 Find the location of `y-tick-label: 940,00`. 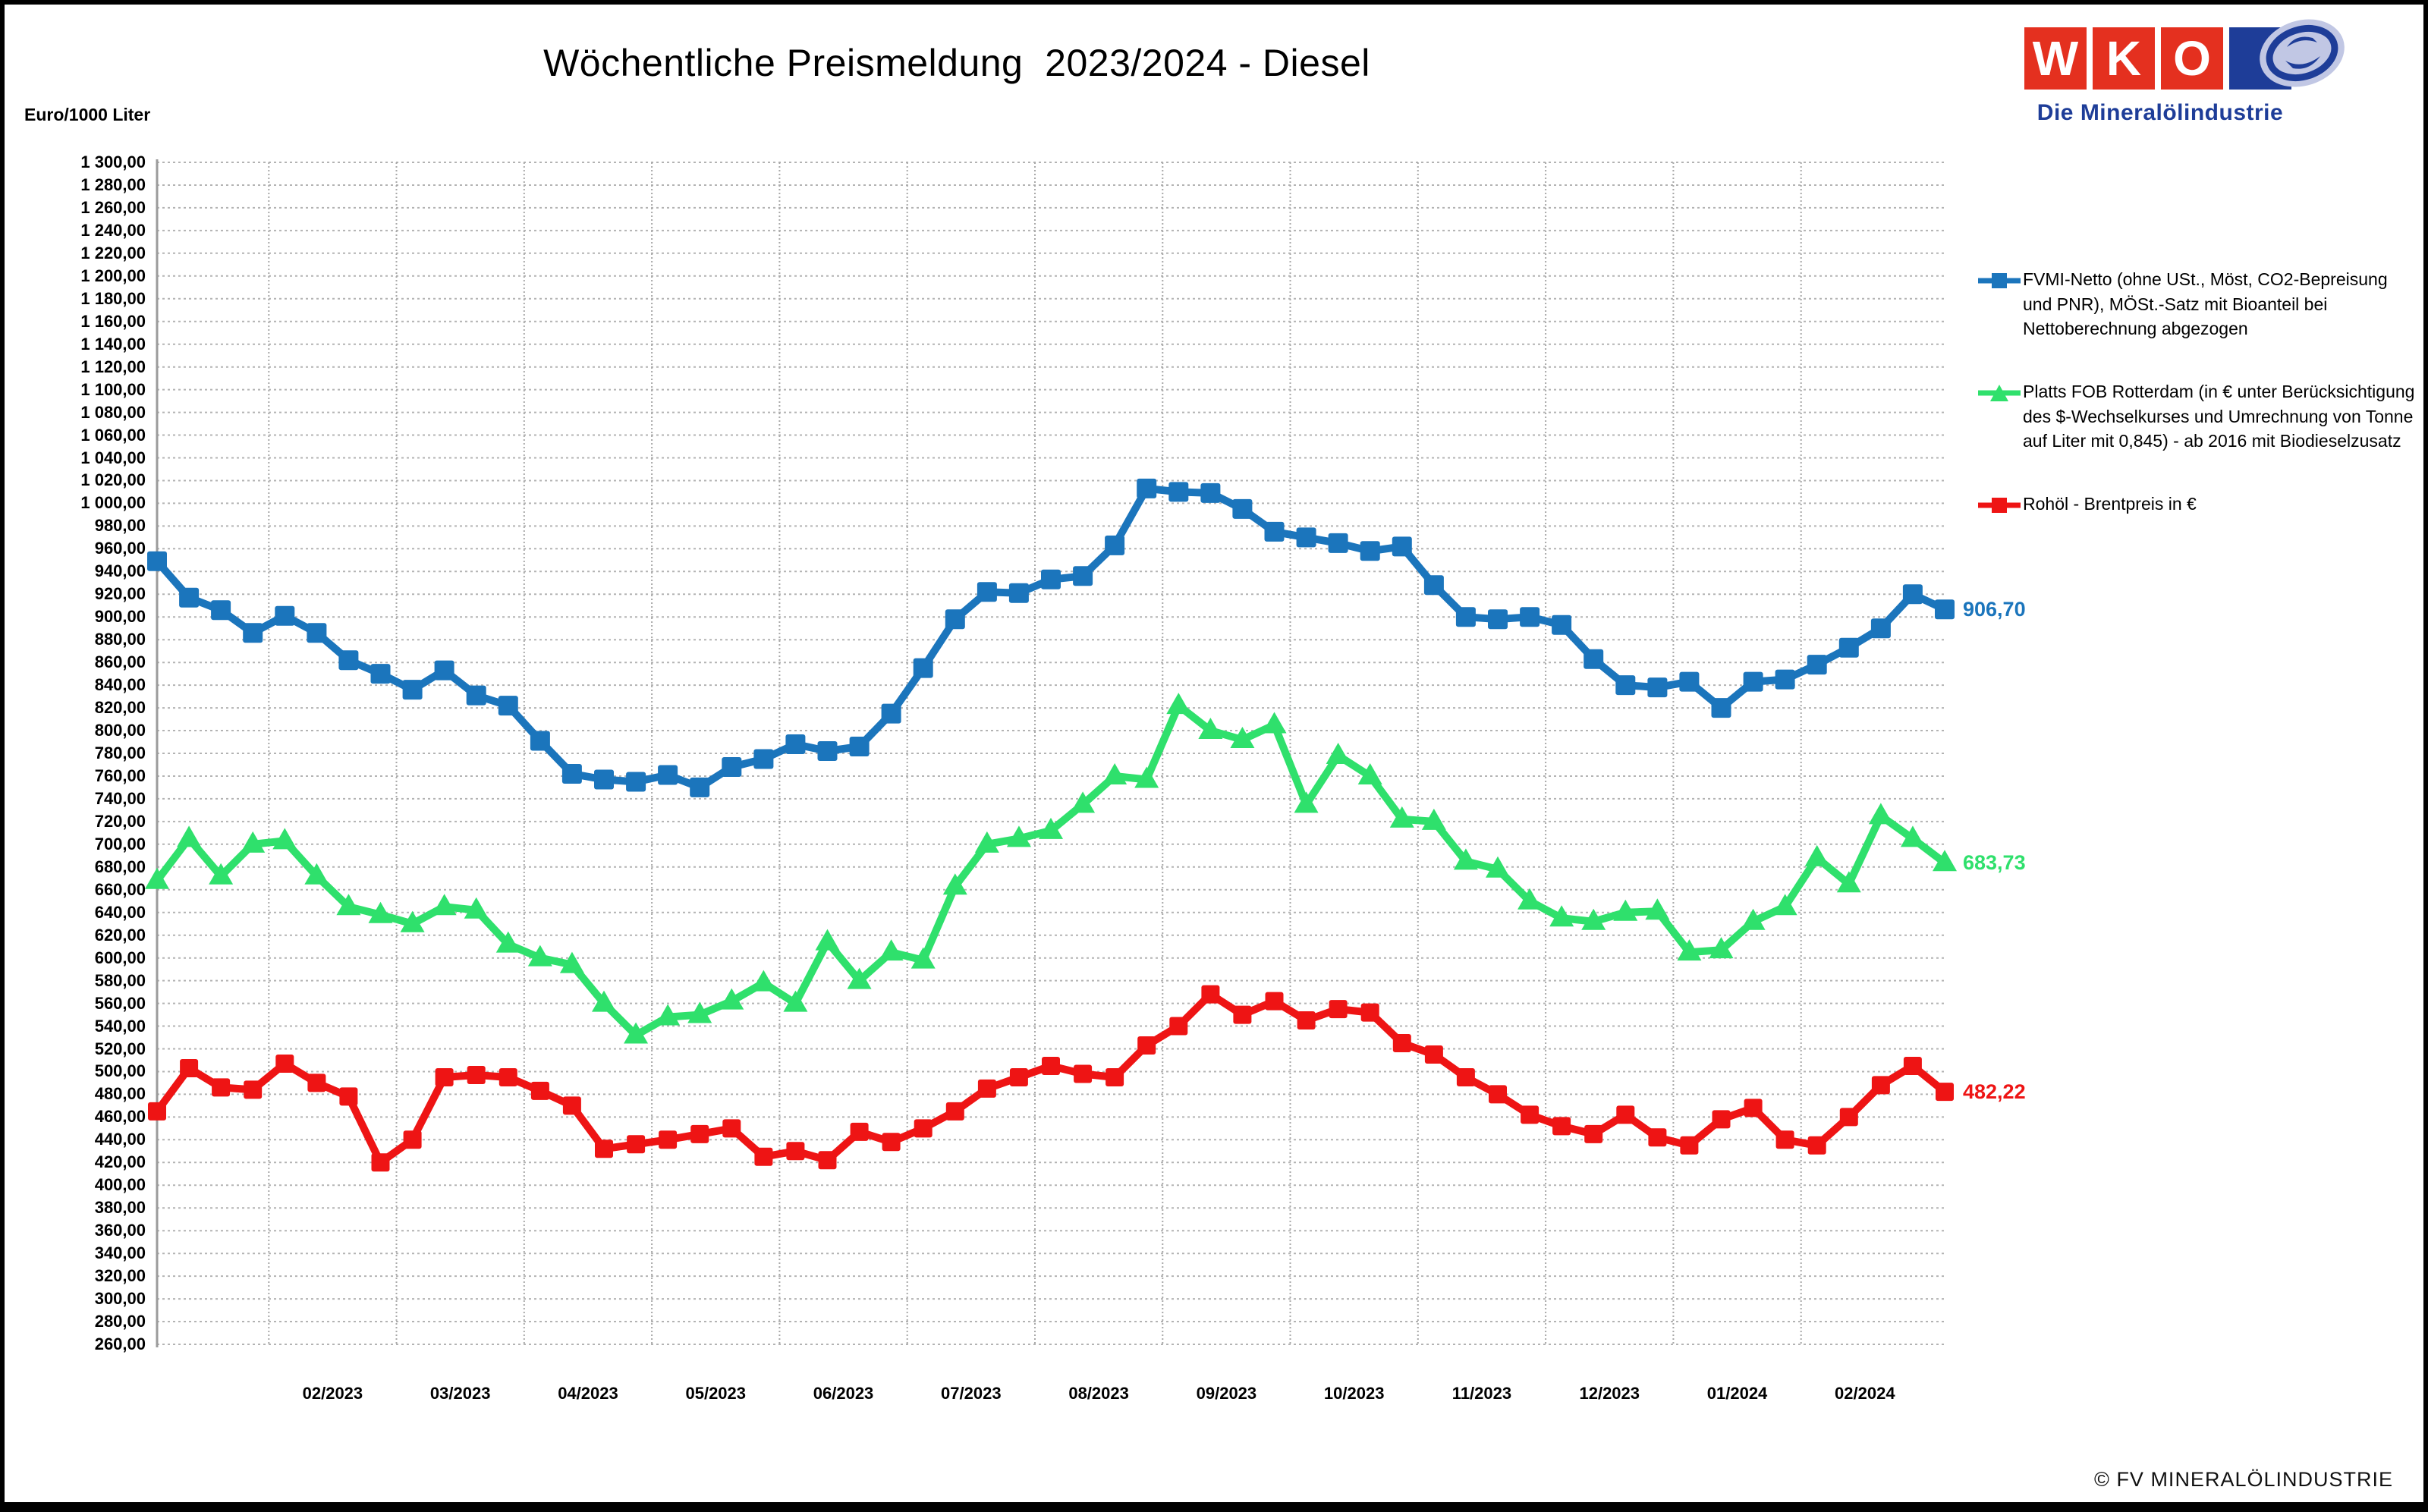

y-tick-label: 940,00 is located at coordinates (120, 571).